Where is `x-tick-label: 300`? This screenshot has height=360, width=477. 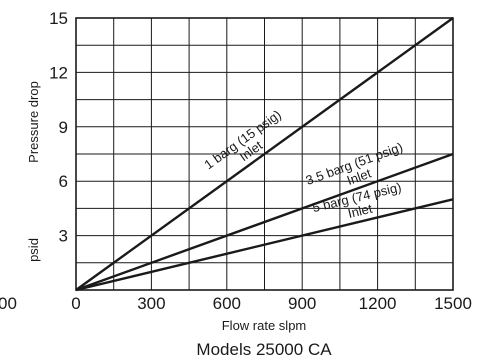
x-tick-label: 300 is located at coordinates (151, 303).